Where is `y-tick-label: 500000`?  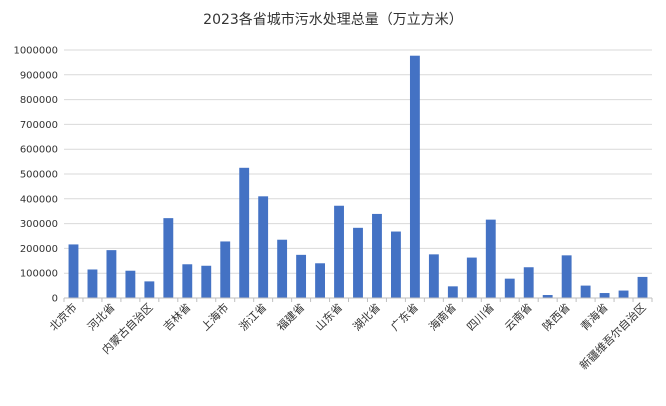
y-tick-label: 500000 is located at coordinates (39, 175).